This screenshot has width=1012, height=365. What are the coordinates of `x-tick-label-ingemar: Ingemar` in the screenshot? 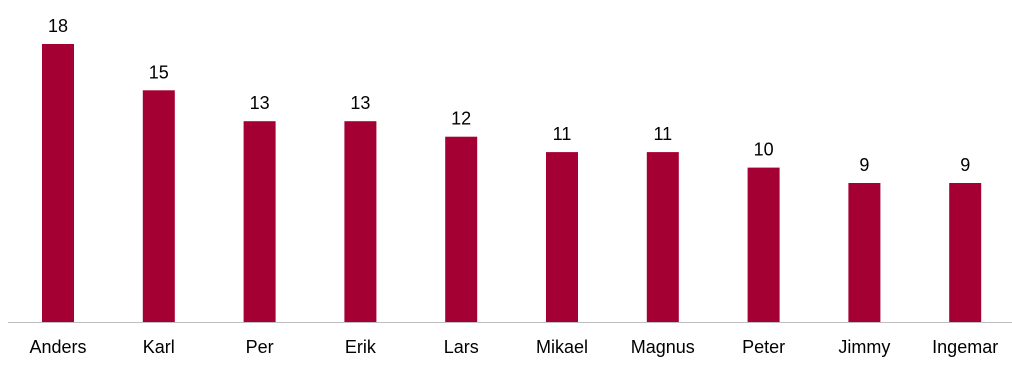 It's located at (965, 347).